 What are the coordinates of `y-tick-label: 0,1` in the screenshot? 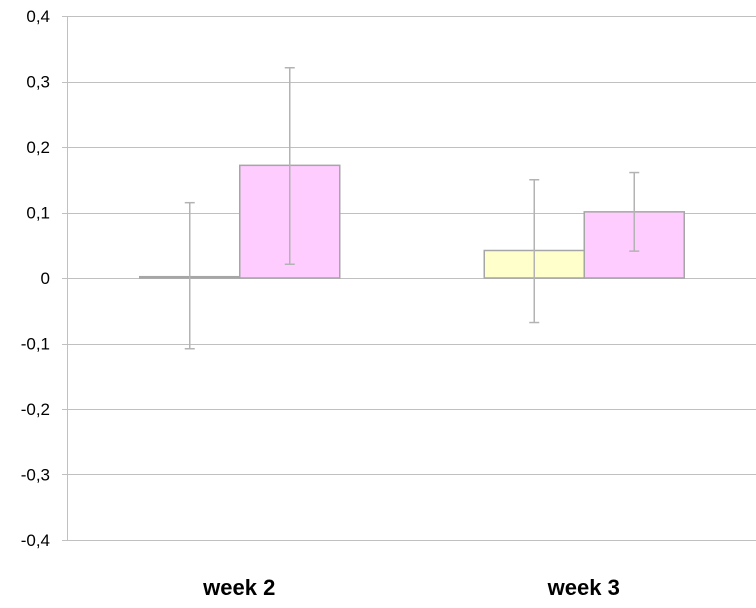 It's located at (38, 213).